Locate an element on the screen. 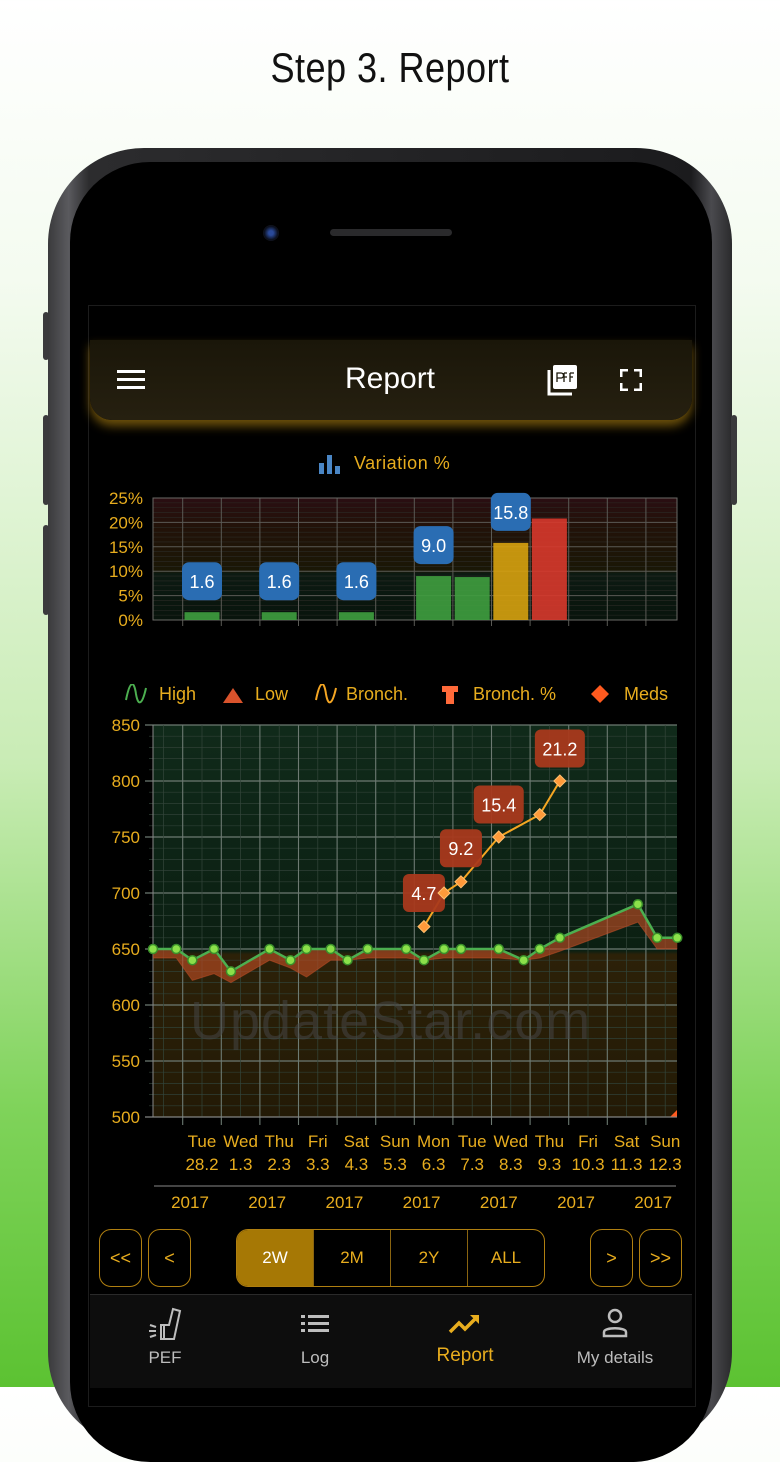 The height and width of the screenshot is (1462, 780). bronch-percent-label: 4.7 is located at coordinates (423, 894).